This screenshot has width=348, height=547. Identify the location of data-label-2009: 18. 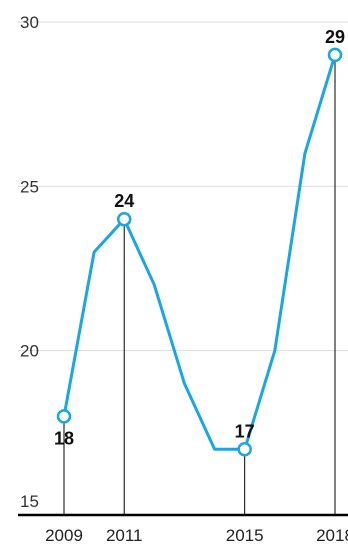
(64, 438).